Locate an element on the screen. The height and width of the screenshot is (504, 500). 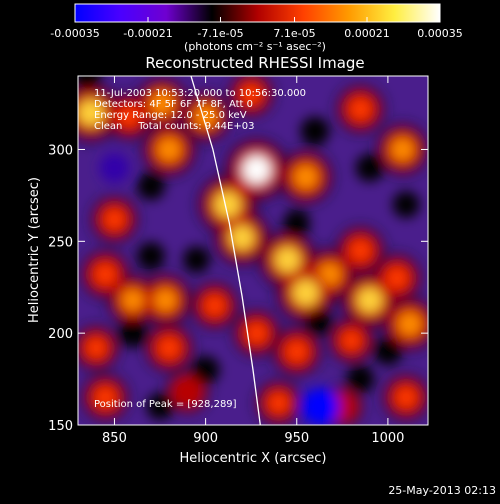
colorbar-tick-label: -7.1e-05 is located at coordinates (220, 33).